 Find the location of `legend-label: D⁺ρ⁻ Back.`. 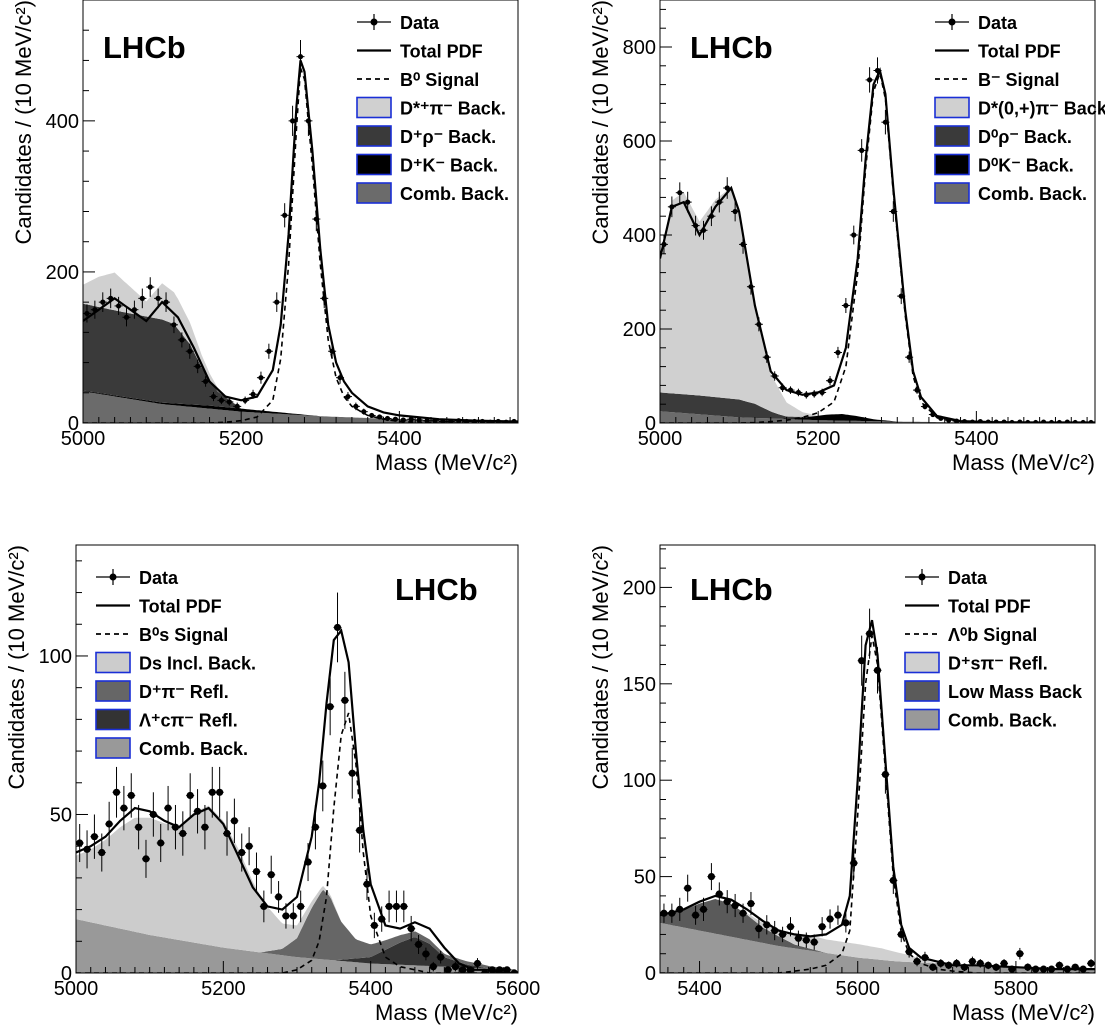

legend-label: D⁺ρ⁻ Back. is located at coordinates (448, 137).